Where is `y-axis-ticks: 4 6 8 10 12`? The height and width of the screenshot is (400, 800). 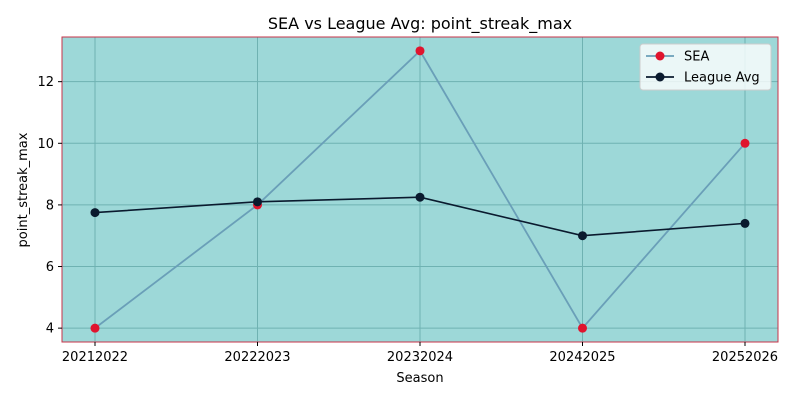
y-axis-ticks: 4 6 8 10 12 is located at coordinates (49, 206).